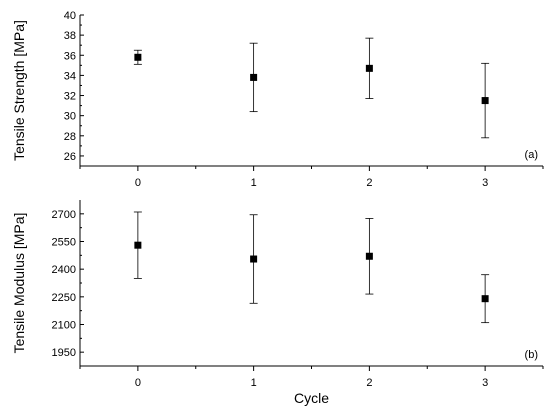  Describe the element at coordinates (19, 283) in the screenshot. I see `y-axis-title: Tensile Modulus [MPa]` at that location.